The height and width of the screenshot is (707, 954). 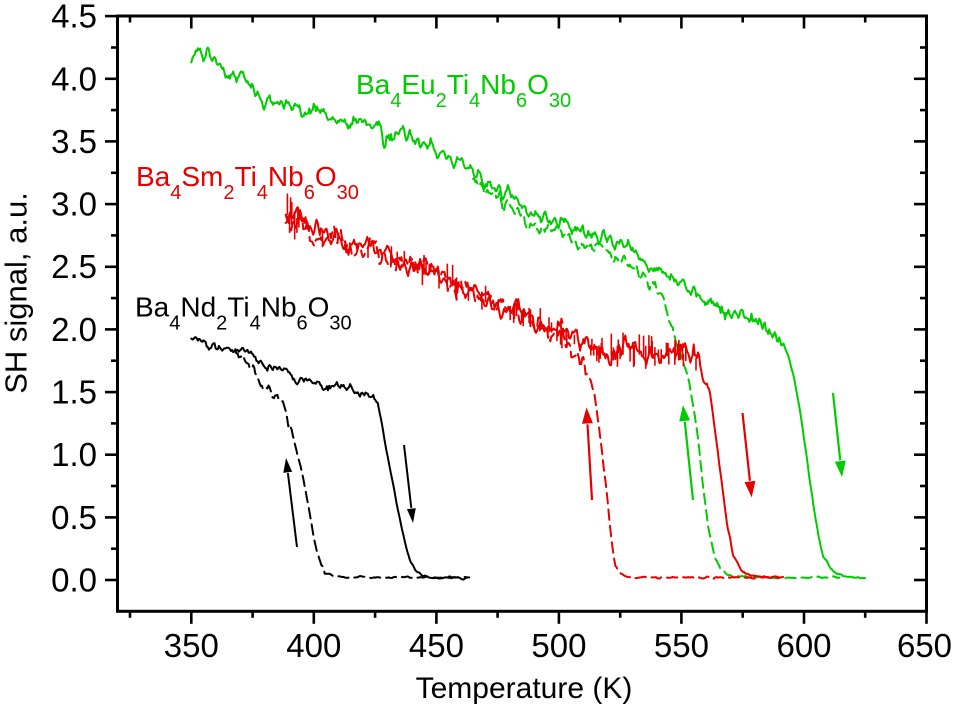 I want to click on svg-text: 1.0, so click(x=74, y=454).